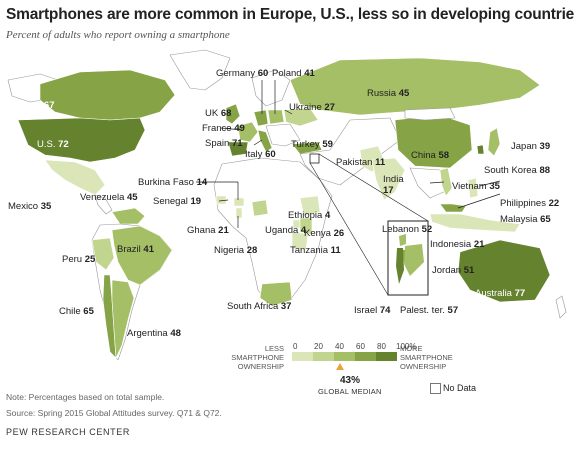  What do you see at coordinates (276, 294) in the screenshot?
I see `south-africa-shape` at bounding box center [276, 294].